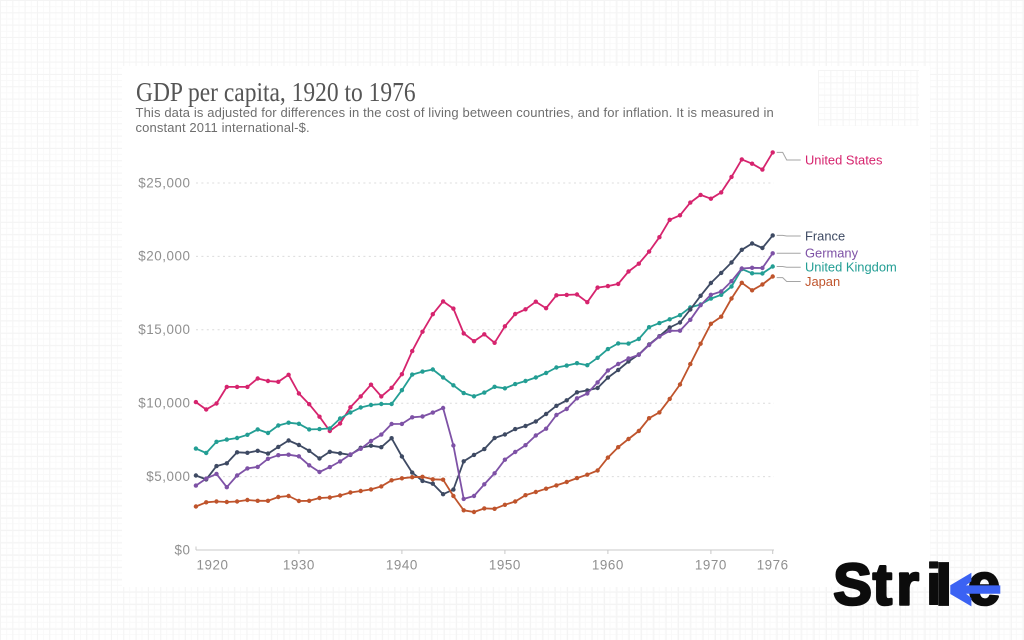 The image size is (1024, 640). What do you see at coordinates (984, 585) in the screenshot?
I see `svg-text: e` at bounding box center [984, 585].